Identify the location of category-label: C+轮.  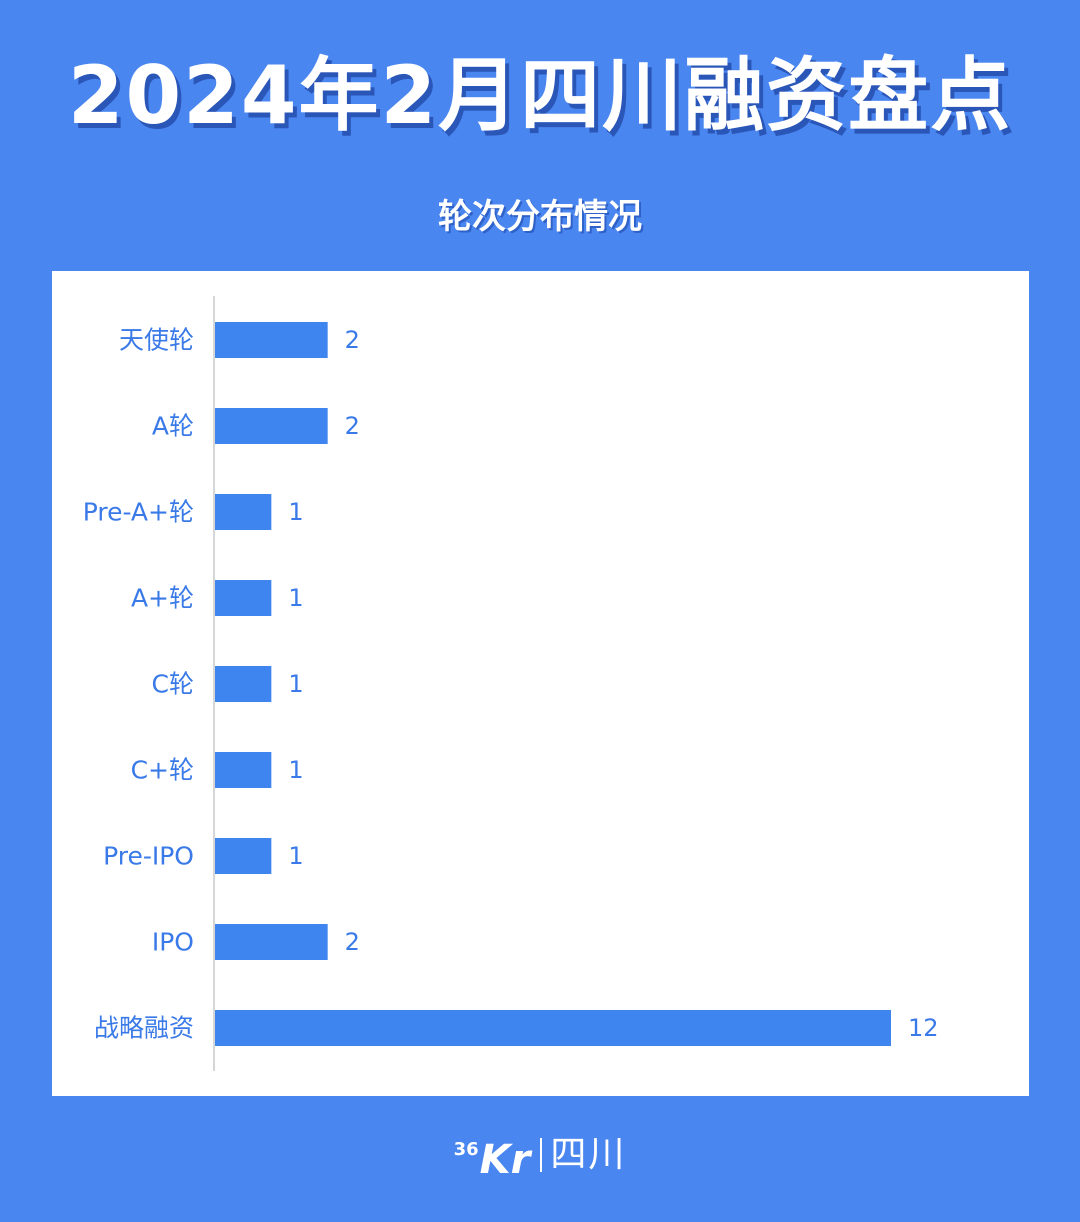
(162, 770).